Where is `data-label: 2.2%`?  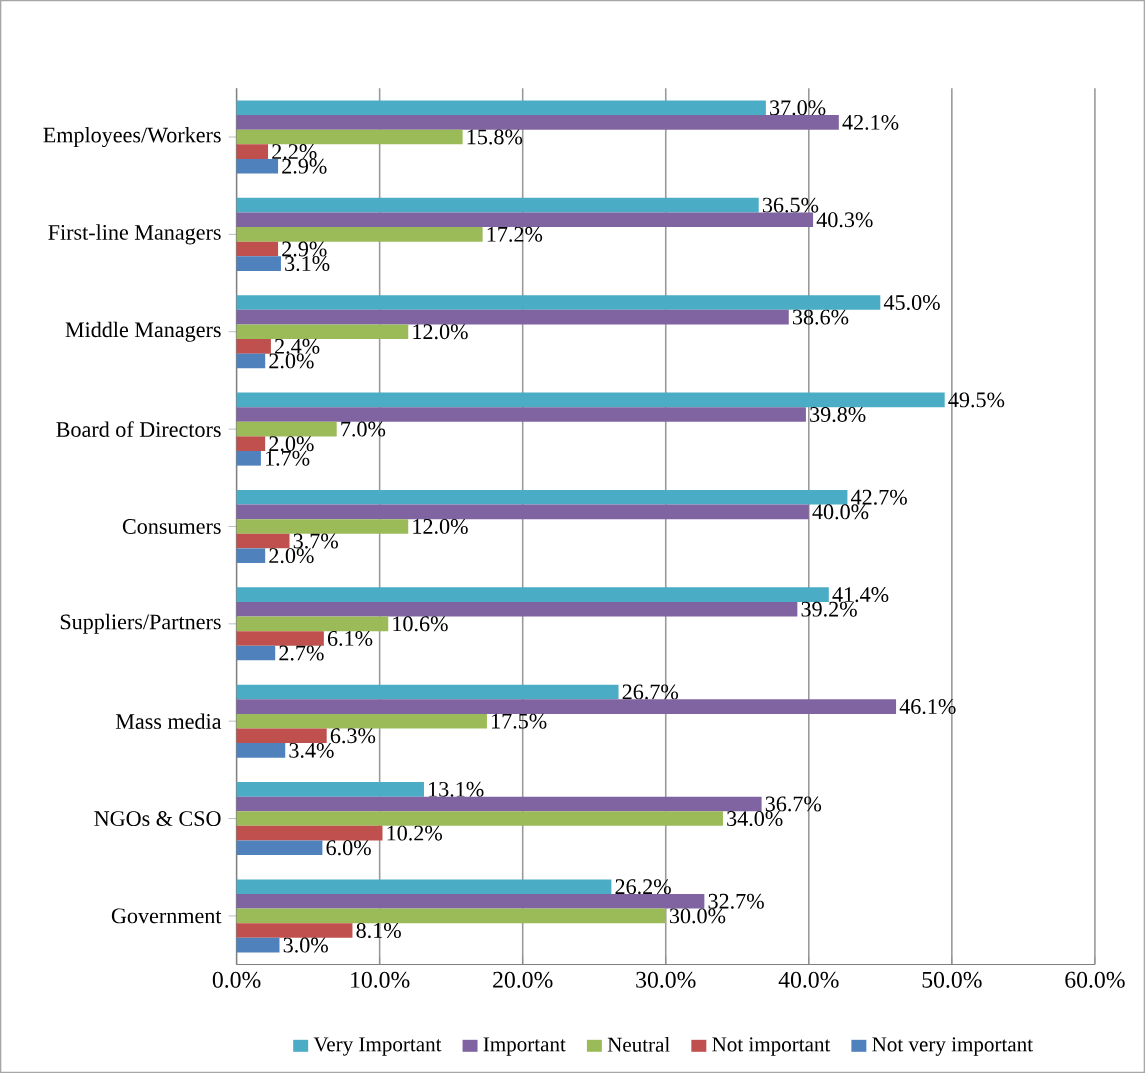 data-label: 2.2% is located at coordinates (294, 152).